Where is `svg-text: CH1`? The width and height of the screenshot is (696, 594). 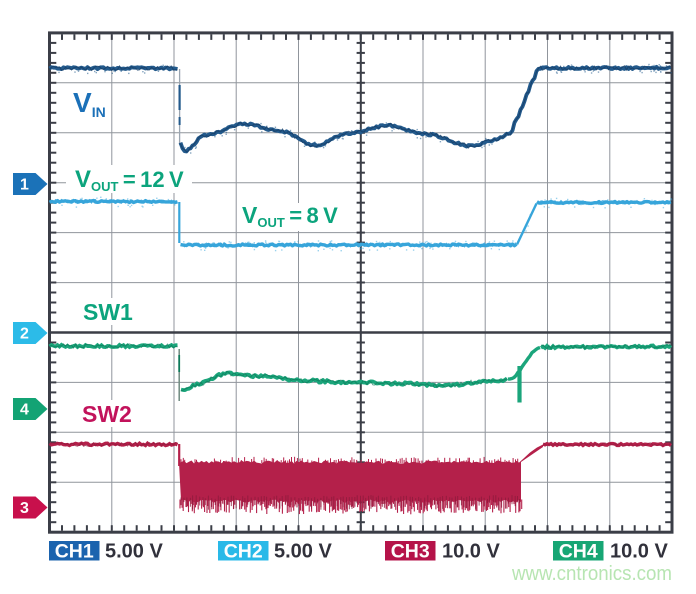
svg-text: CH1 is located at coordinates (74, 552).